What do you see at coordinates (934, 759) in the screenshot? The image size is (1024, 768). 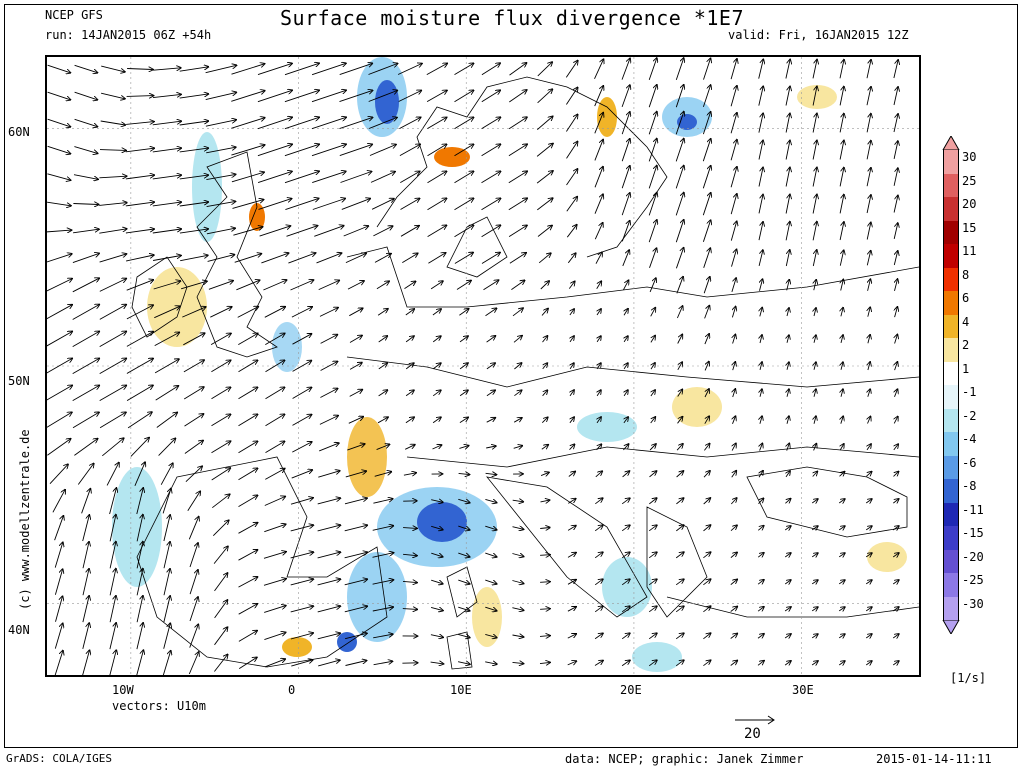 I see `timestamp: 2015-01-14-11:11` at bounding box center [934, 759].